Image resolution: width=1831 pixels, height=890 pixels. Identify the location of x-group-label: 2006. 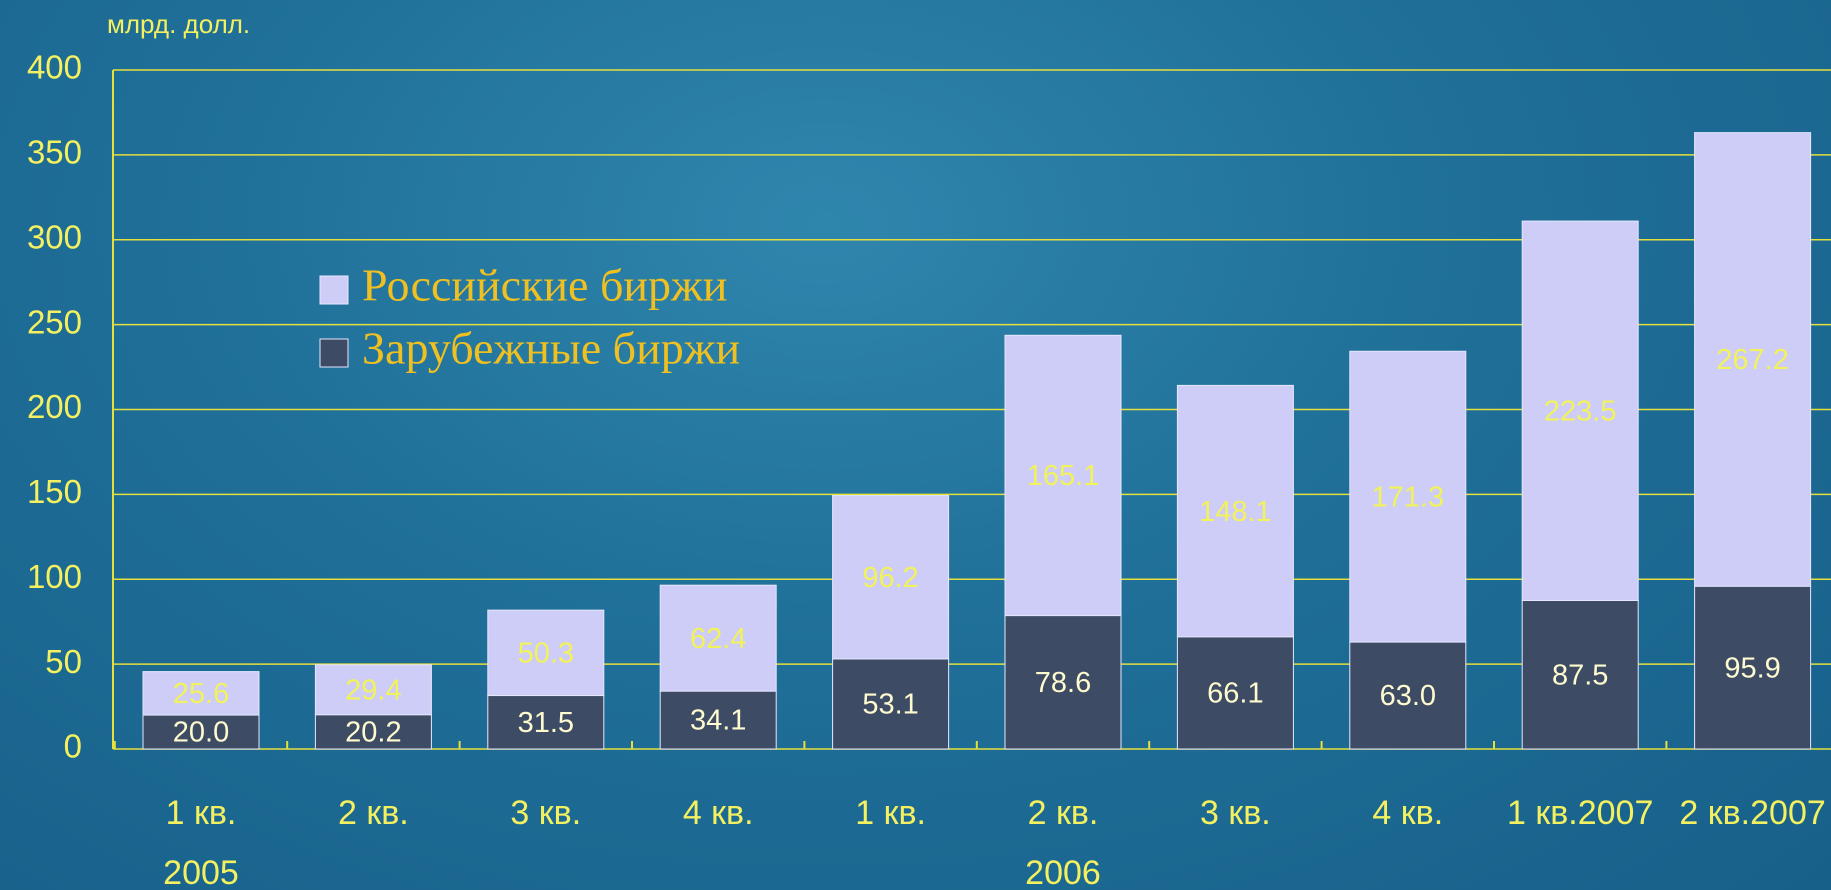
(1063, 872).